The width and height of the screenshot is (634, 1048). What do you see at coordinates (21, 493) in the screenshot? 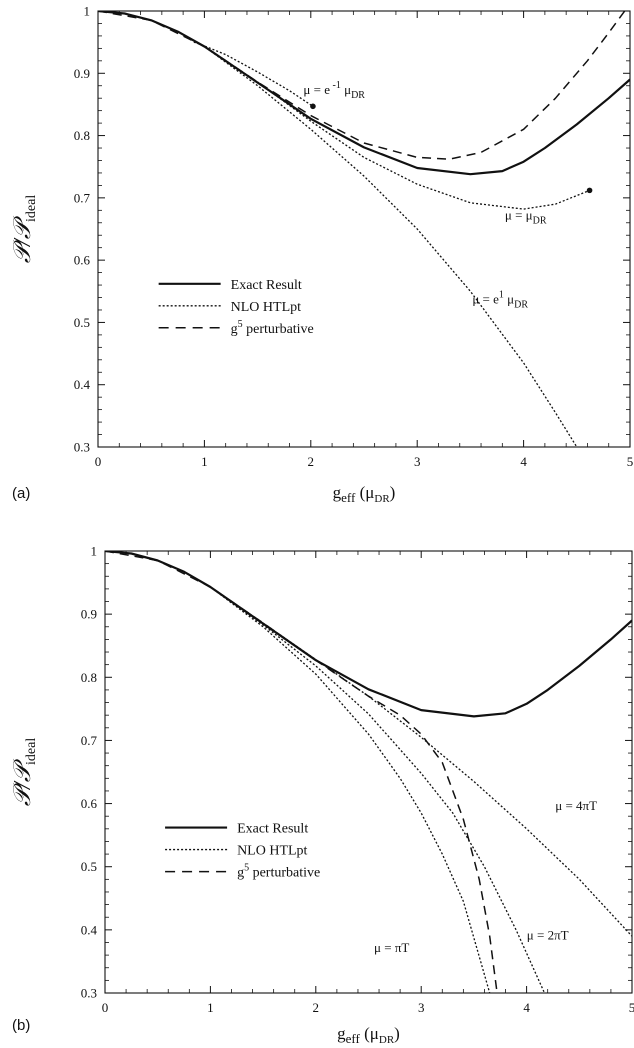
I see `panel-label: (a)` at bounding box center [21, 493].